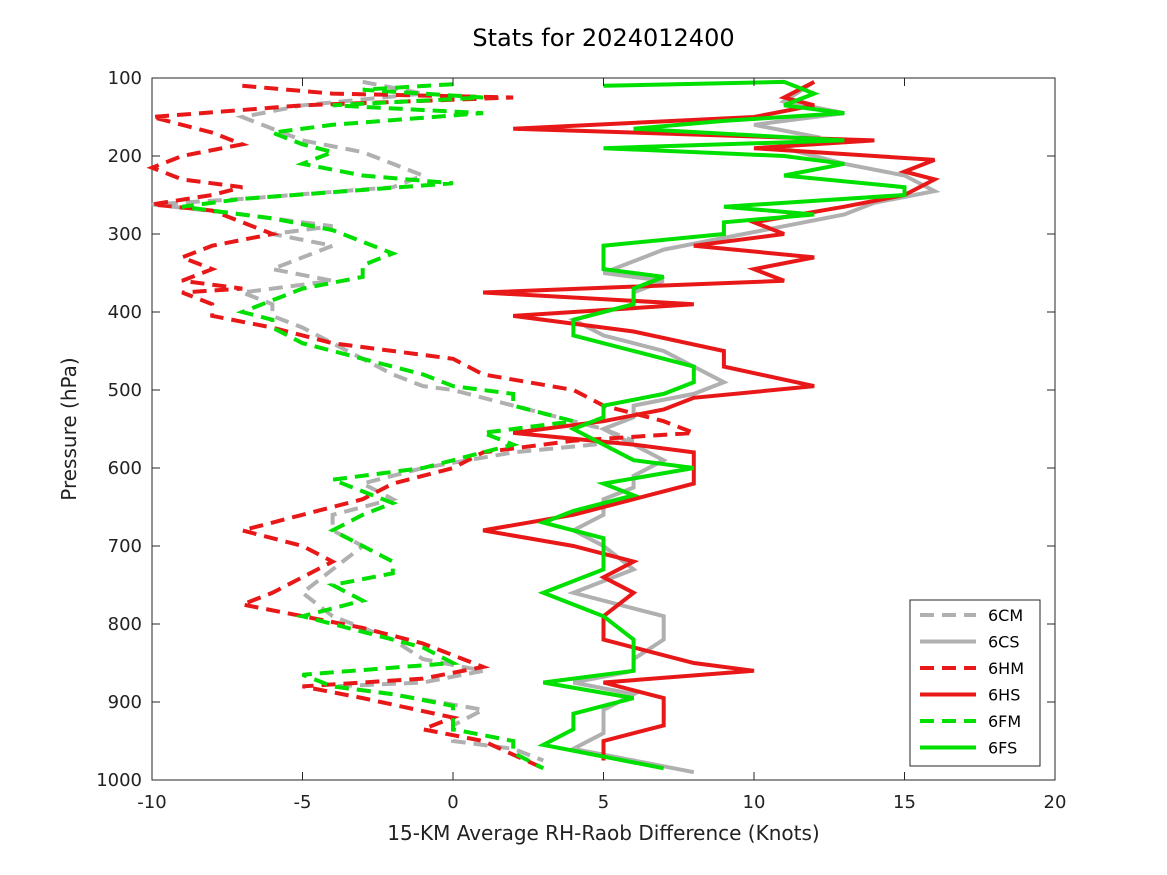 This screenshot has width=1167, height=875. Describe the element at coordinates (603, 802) in the screenshot. I see `x-tick-label: 5` at that location.